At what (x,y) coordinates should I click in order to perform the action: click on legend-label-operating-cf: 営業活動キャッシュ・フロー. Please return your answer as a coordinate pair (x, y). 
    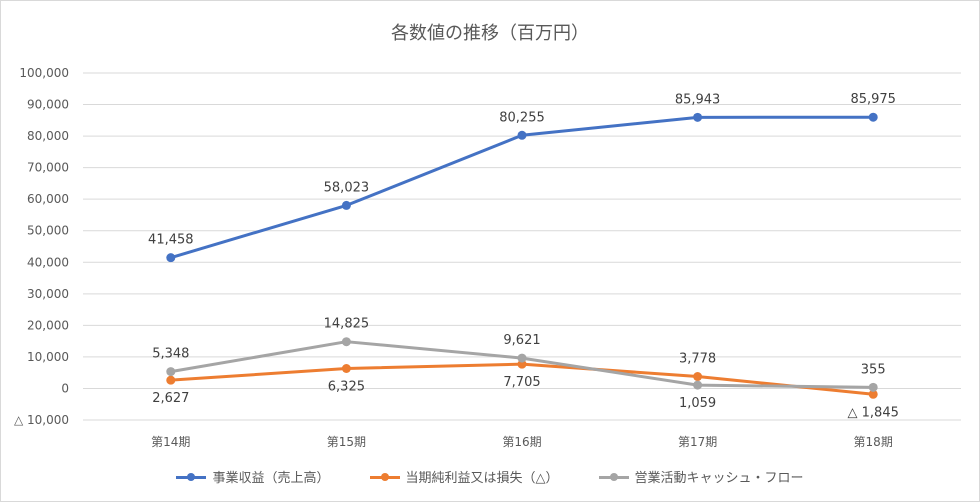
    Looking at the image, I should click on (719, 478).